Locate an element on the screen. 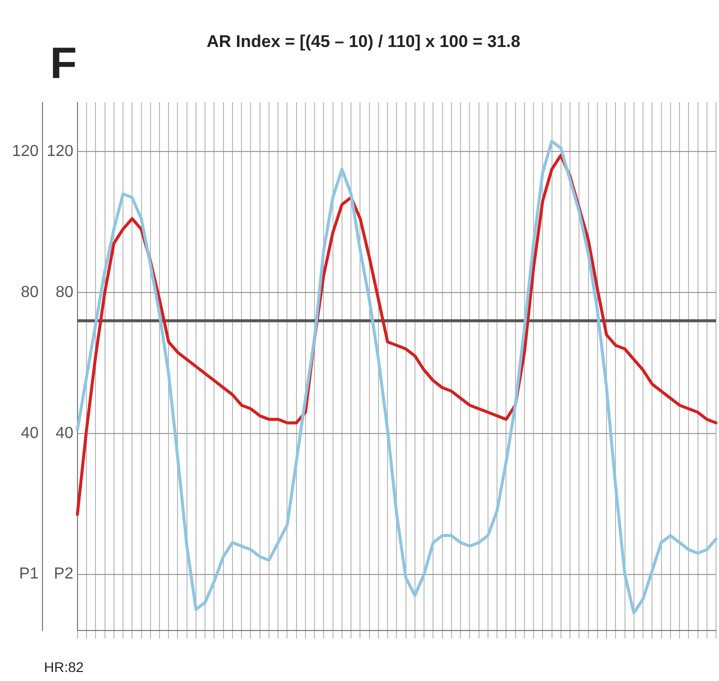  y-tick-label: P1 is located at coordinates (29, 574).